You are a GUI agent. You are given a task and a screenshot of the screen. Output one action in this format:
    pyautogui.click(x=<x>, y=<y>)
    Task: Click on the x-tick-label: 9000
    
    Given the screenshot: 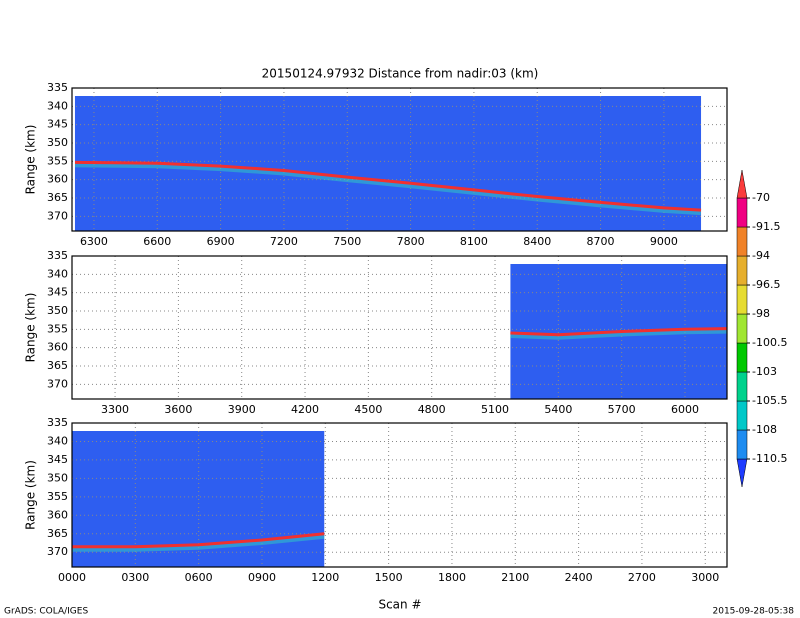 What is the action you would take?
    pyautogui.click(x=664, y=241)
    